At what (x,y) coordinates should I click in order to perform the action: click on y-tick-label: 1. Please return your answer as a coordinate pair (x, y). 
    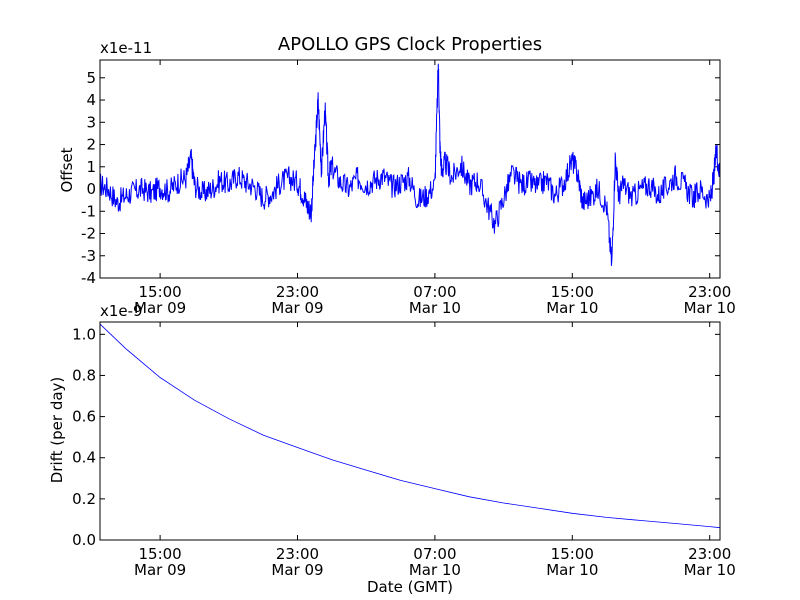
    Looking at the image, I should click on (91, 167).